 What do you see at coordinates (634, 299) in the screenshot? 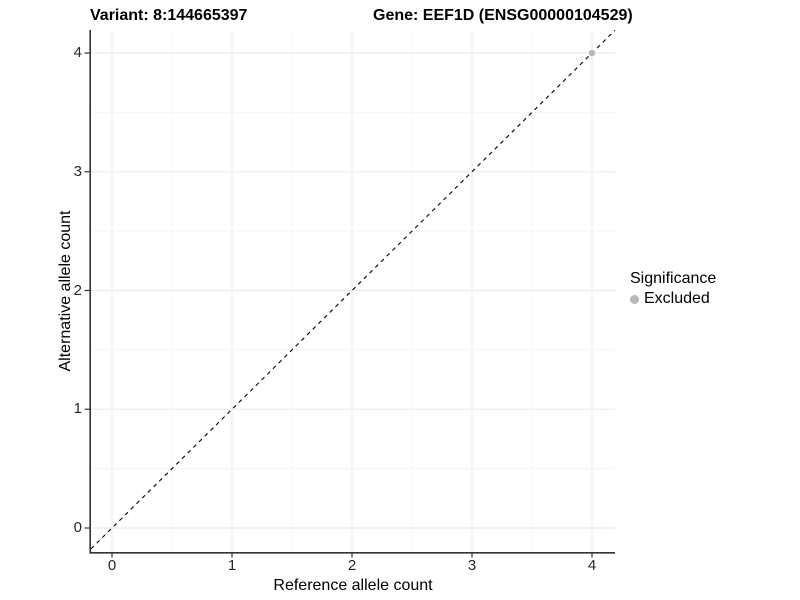
I see `circle-icon` at bounding box center [634, 299].